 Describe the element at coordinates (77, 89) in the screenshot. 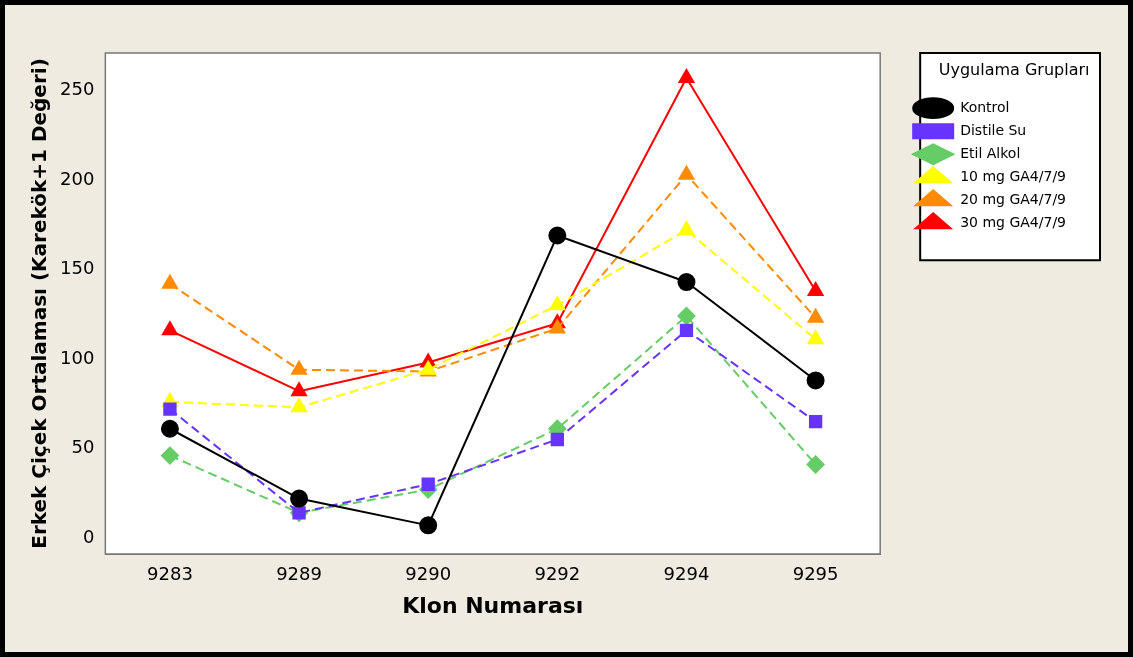

I see `y-tick-label: 250` at that location.